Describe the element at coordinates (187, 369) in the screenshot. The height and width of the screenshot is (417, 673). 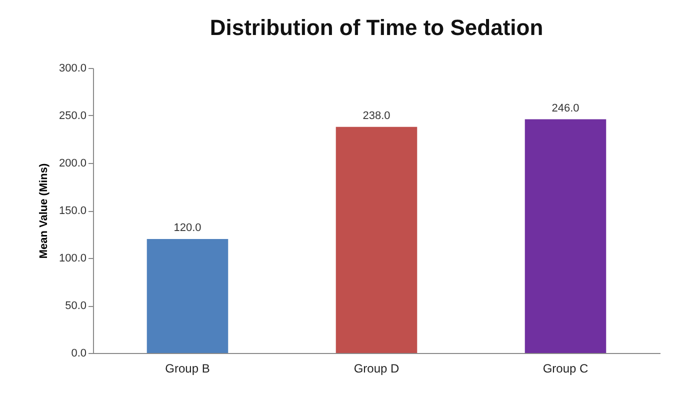
I see `x-tick-label: Group B` at that location.